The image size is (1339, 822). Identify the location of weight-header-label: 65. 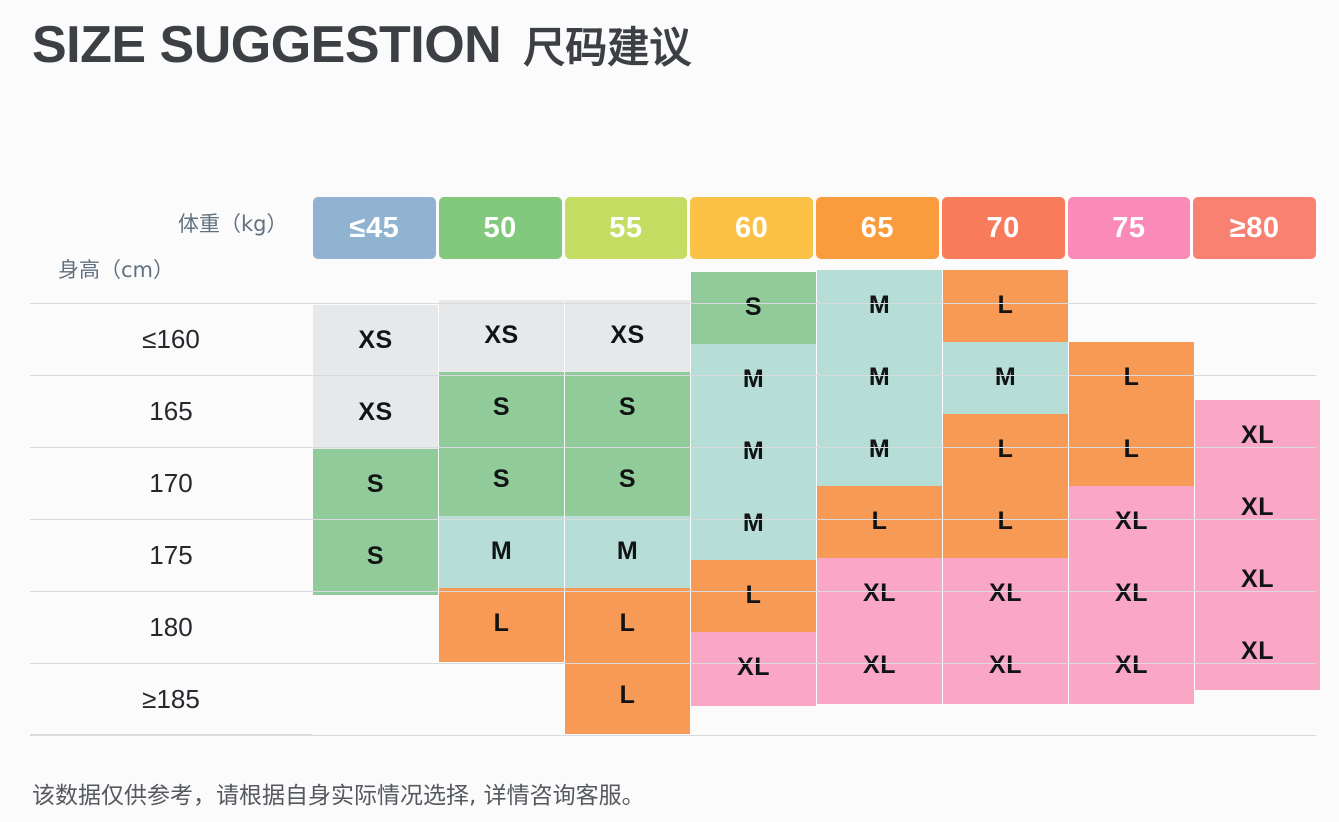
(877, 227).